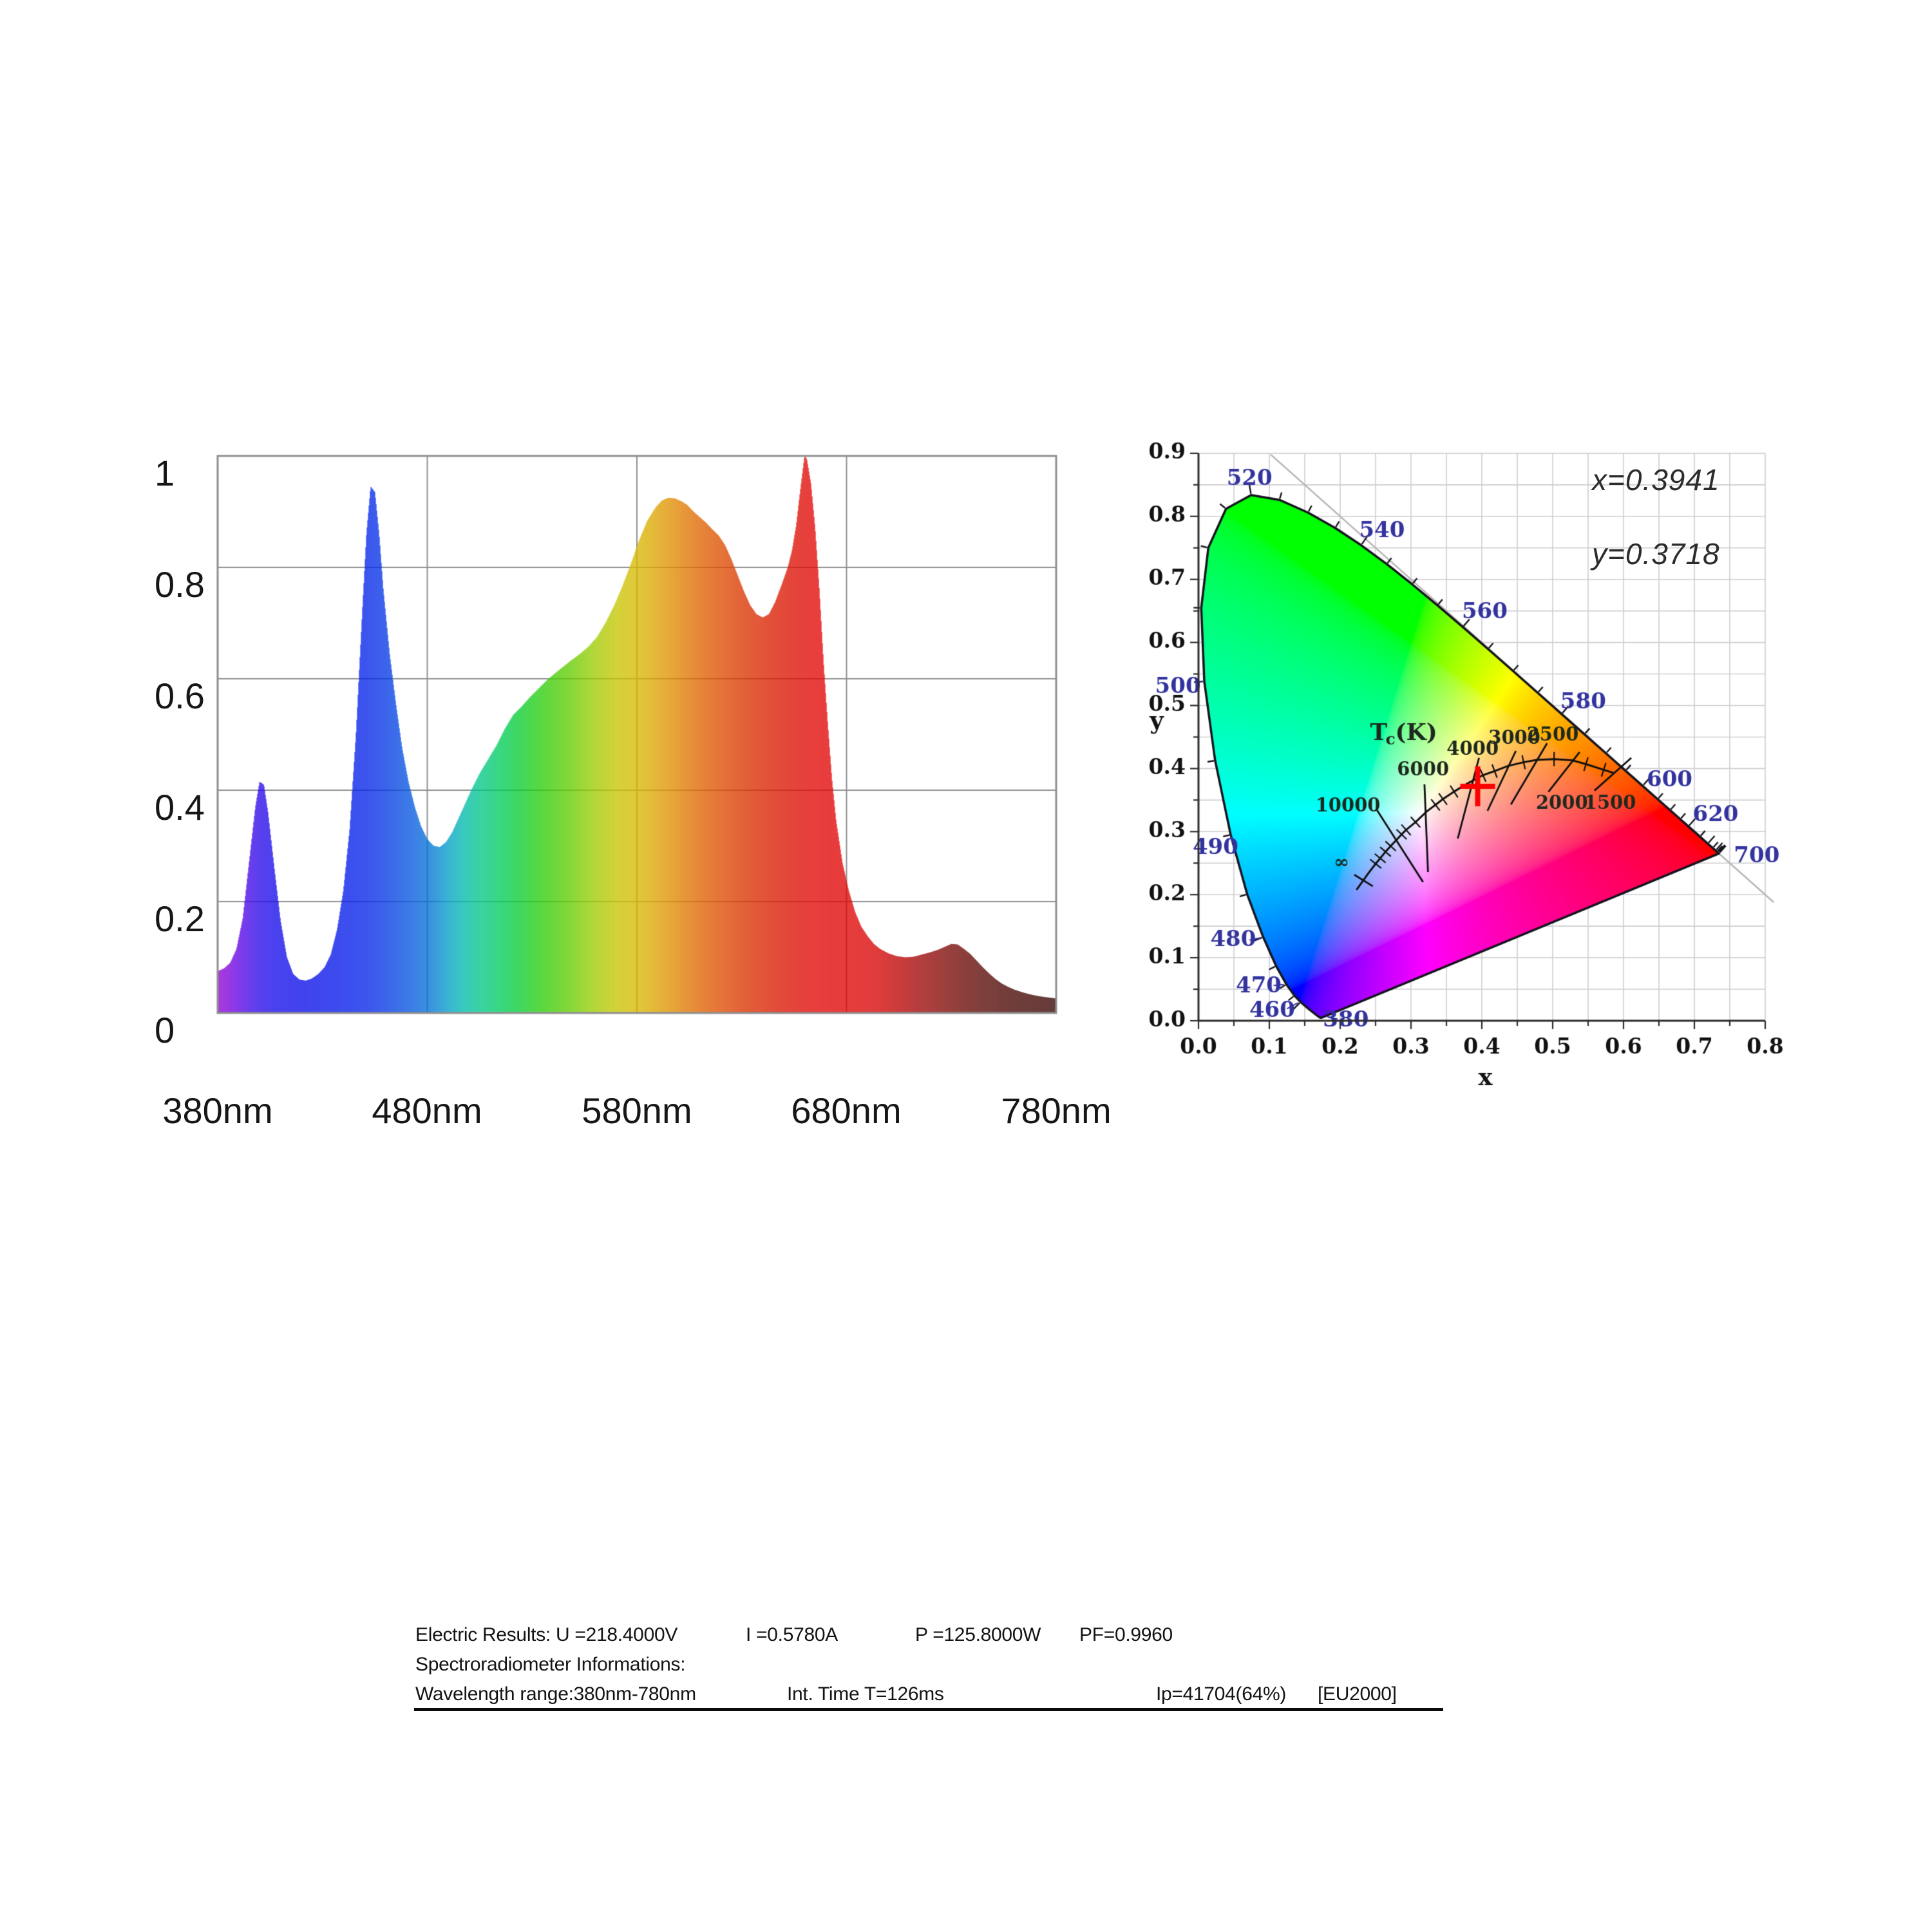 This screenshot has width=1932, height=1932. Describe the element at coordinates (1357, 1694) in the screenshot. I see `eu2000-tag: [EU2000]` at that location.